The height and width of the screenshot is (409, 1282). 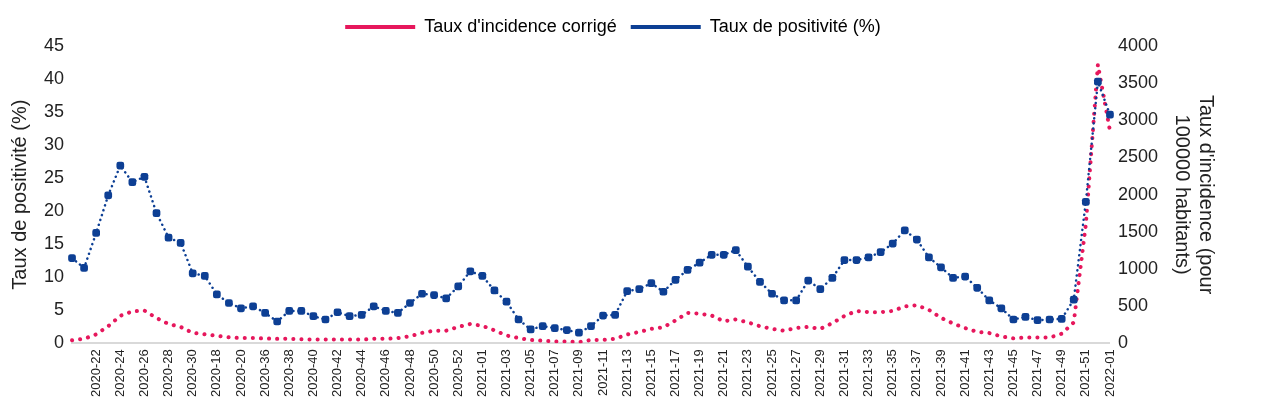 What do you see at coordinates (626, 373) in the screenshot?
I see `x-tick-label: 2021-13` at bounding box center [626, 373].